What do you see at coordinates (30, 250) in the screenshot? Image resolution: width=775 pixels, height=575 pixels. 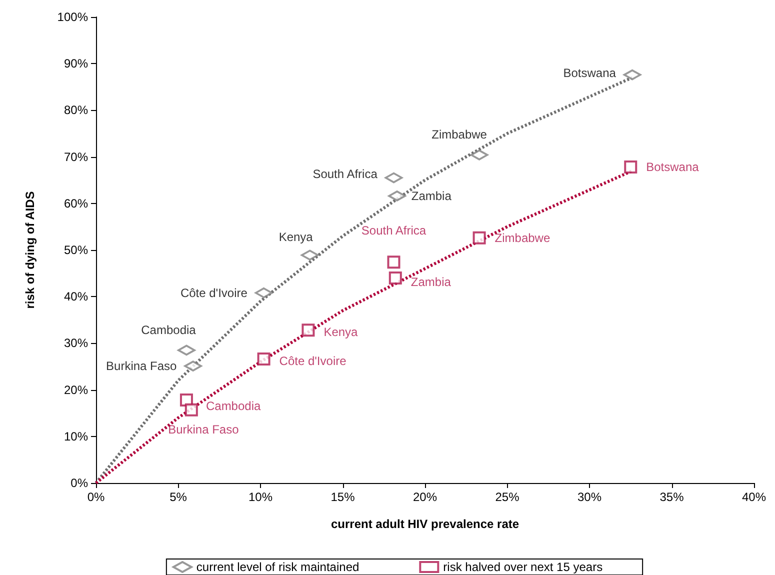 I see `y-axis-title: risk of dying of AIDS` at bounding box center [30, 250].